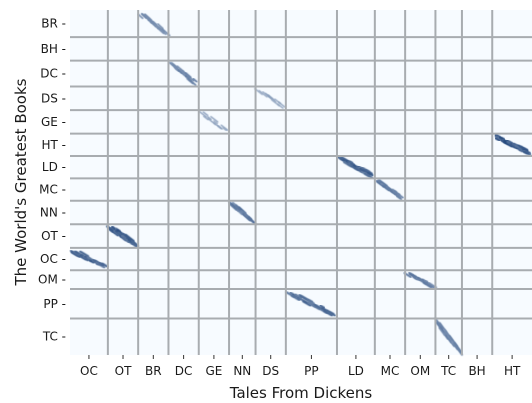 The width and height of the screenshot is (532, 403). Describe the element at coordinates (53, 213) in the screenshot. I see `y-tick-label-NN: NN -` at that location.